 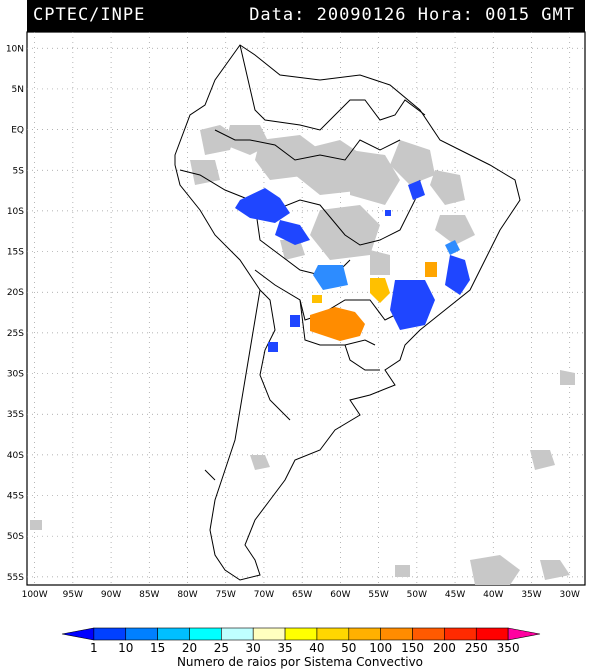 What do you see at coordinates (15, 375) in the screenshot?
I see `lat-label: 30S` at bounding box center [15, 375].